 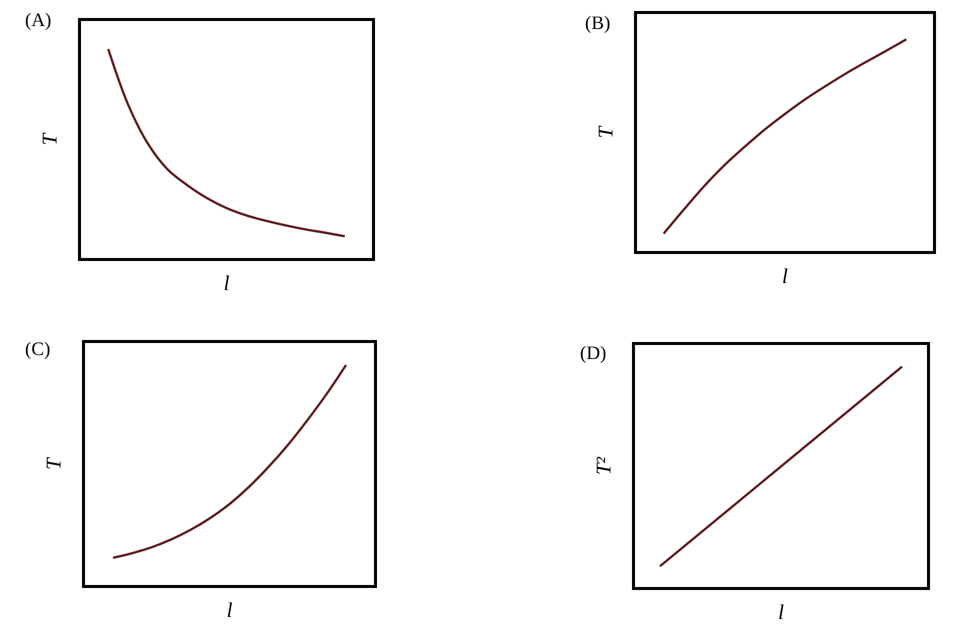 What do you see at coordinates (603, 466) in the screenshot?
I see `y-axis-title: T²` at bounding box center [603, 466].